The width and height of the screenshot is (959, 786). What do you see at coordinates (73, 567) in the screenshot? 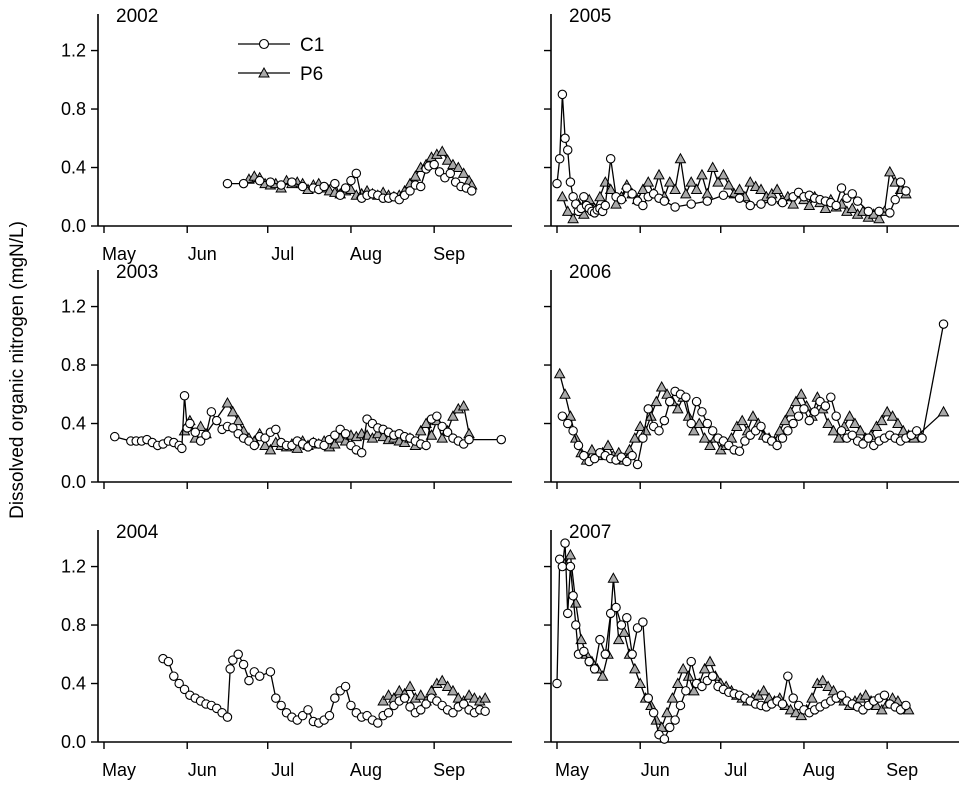
I see `y-tick-label: 1.2` at bounding box center [73, 567].